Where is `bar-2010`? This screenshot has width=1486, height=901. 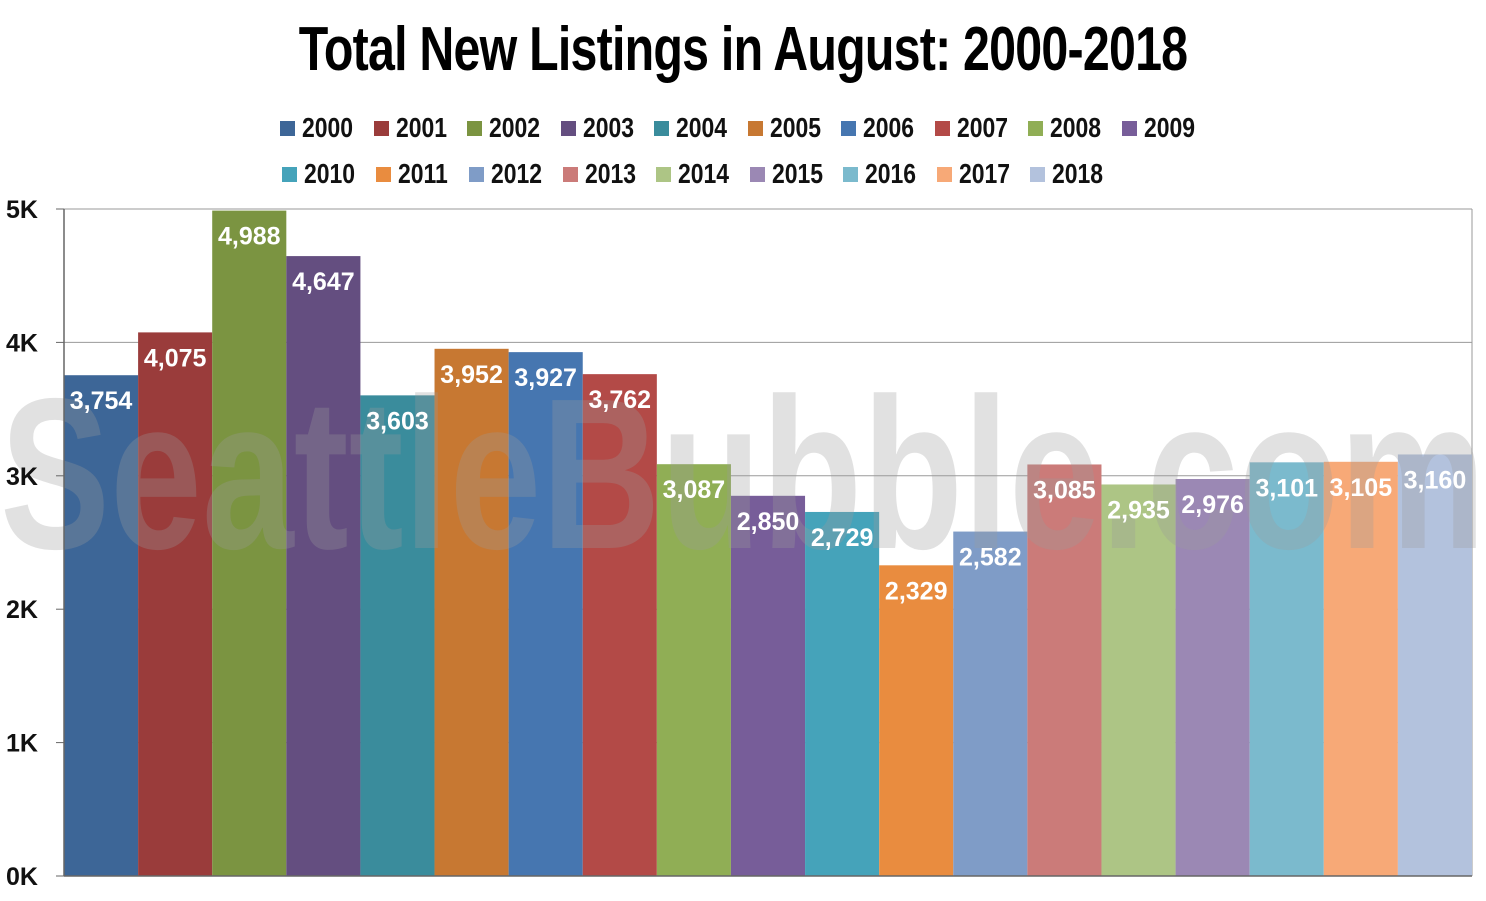 bar-2010 is located at coordinates (842, 693).